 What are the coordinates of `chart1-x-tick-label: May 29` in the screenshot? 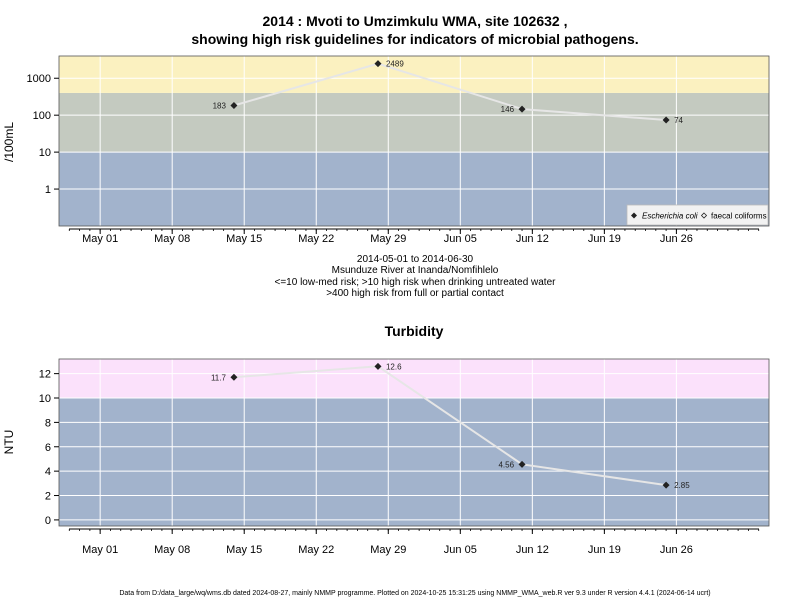 It's located at (388, 239).